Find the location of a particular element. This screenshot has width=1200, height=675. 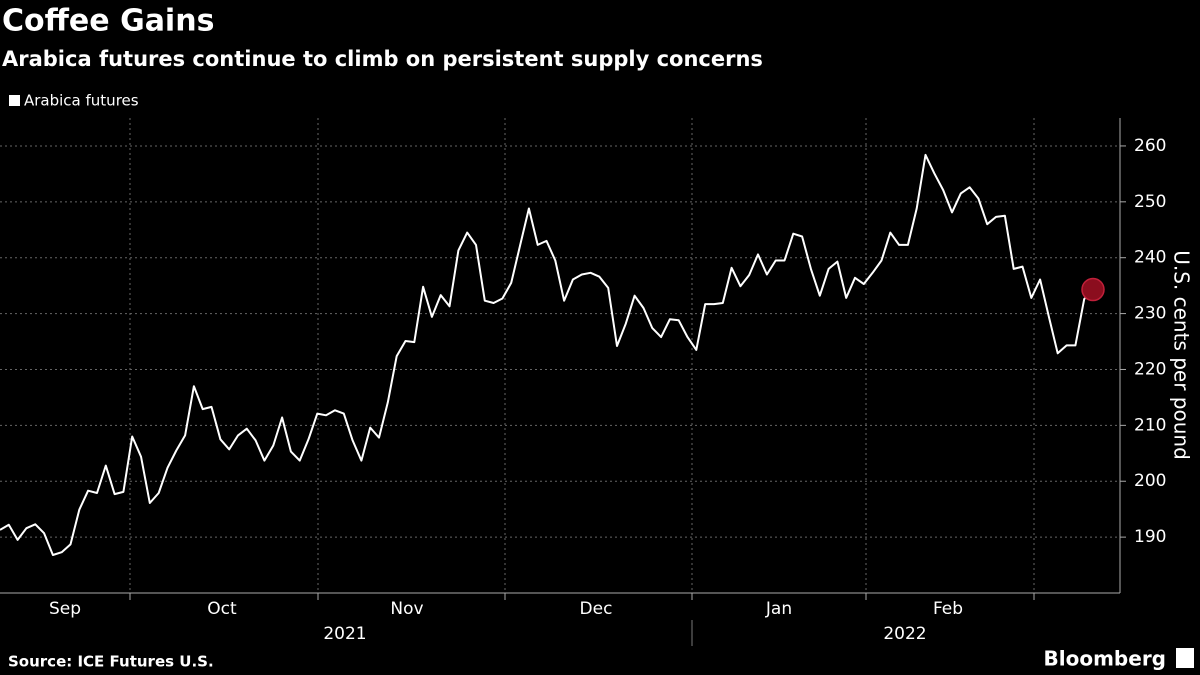

y-tick-label: 220 is located at coordinates (1150, 369).